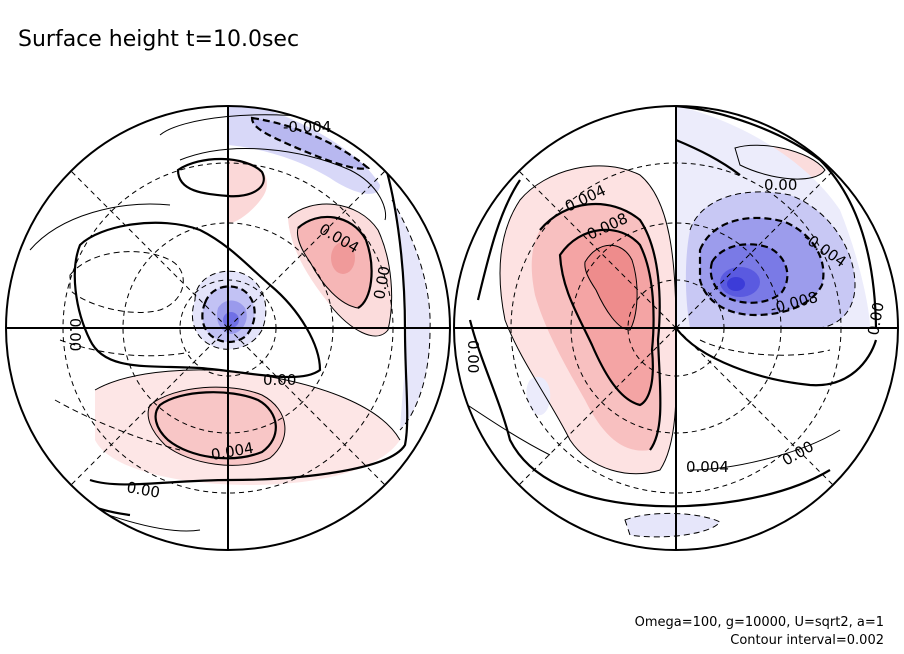 This screenshot has height=654, width=904. What do you see at coordinates (807, 640) in the screenshot?
I see `contour-interval-note: Contour interval=0.002` at bounding box center [807, 640].